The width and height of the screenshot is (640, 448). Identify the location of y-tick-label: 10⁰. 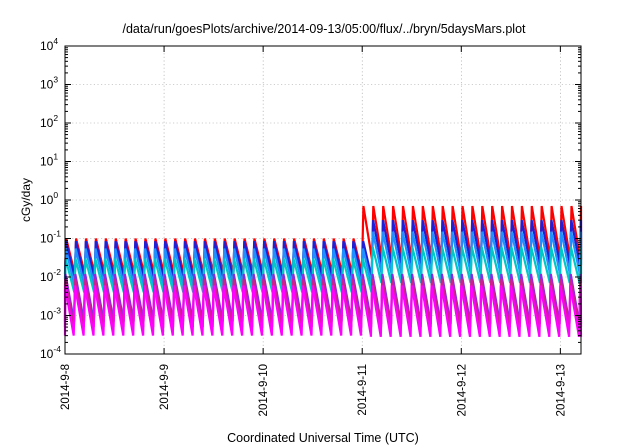
(49, 198).